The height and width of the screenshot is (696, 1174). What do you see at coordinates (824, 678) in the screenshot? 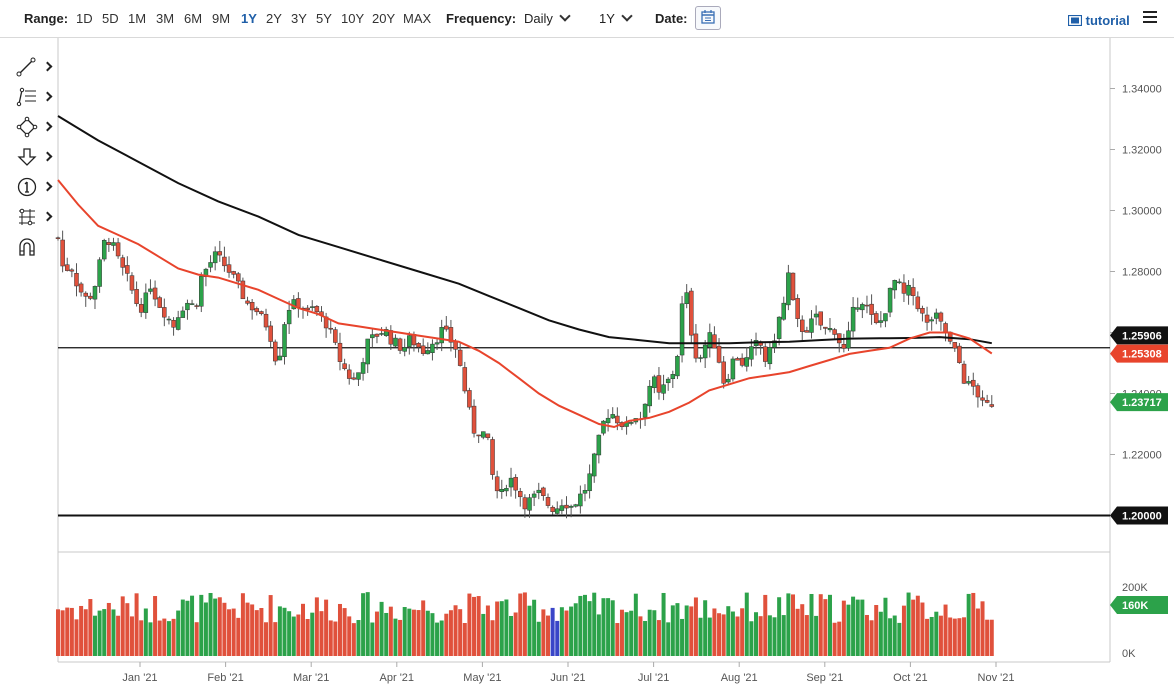
I see `time-tick-label: Sep '21` at bounding box center [824, 678].